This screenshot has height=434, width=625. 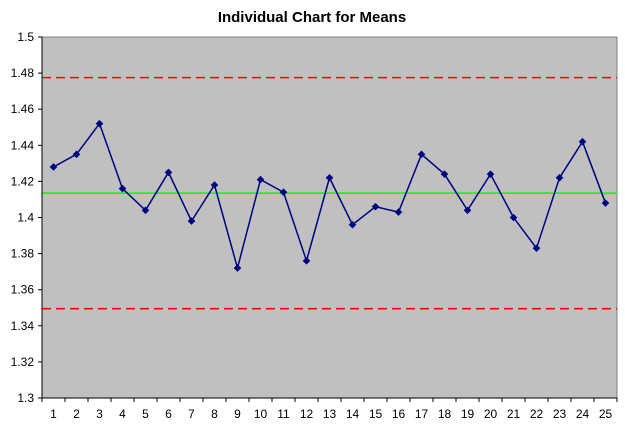 What do you see at coordinates (122, 414) in the screenshot?
I see `x-tick-label: 4` at bounding box center [122, 414].